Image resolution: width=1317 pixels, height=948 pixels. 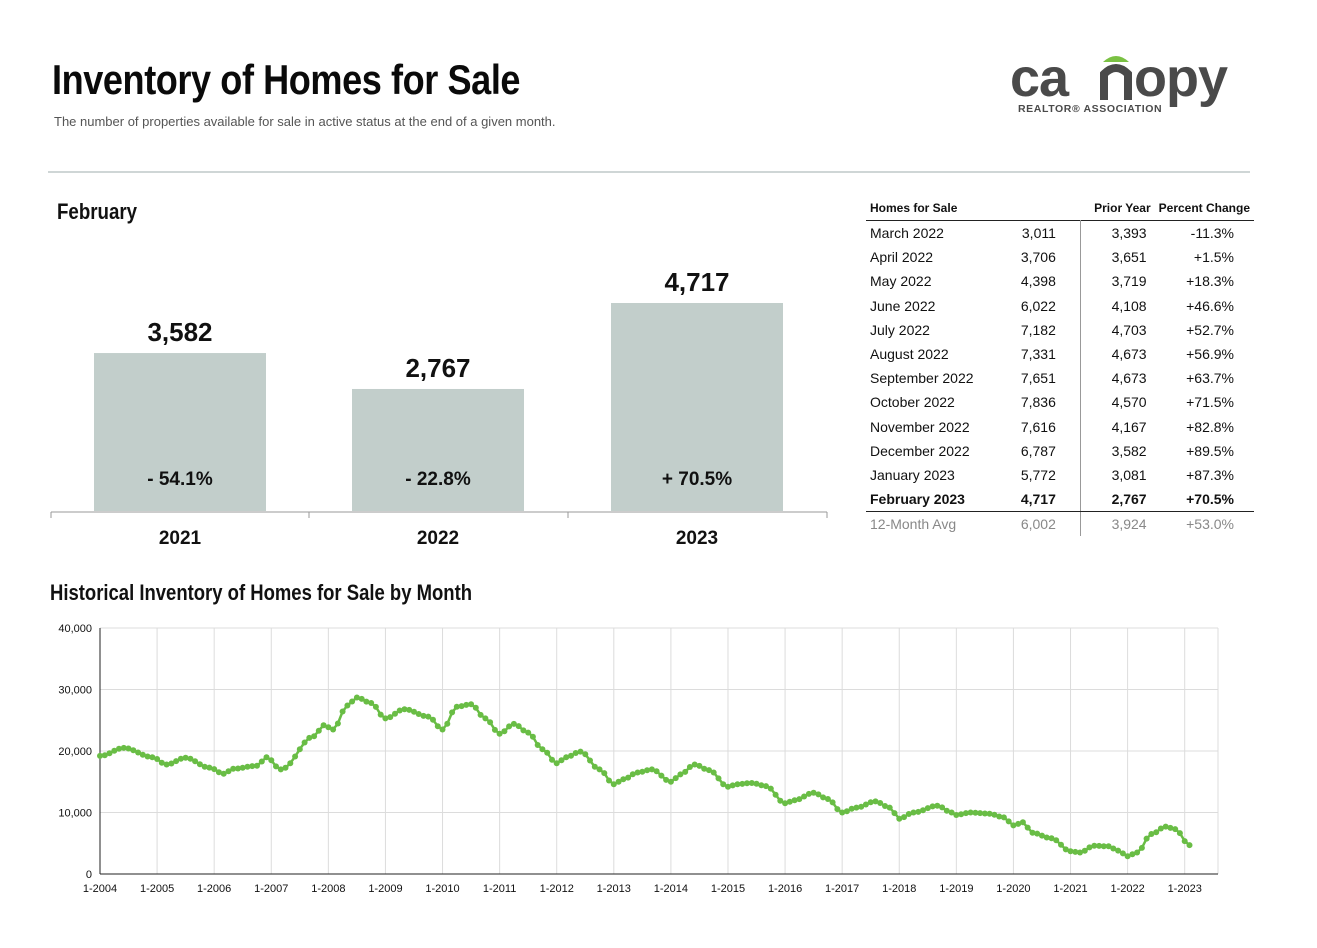 What do you see at coordinates (180, 538) in the screenshot?
I see `bar-category-label: 2021` at bounding box center [180, 538].